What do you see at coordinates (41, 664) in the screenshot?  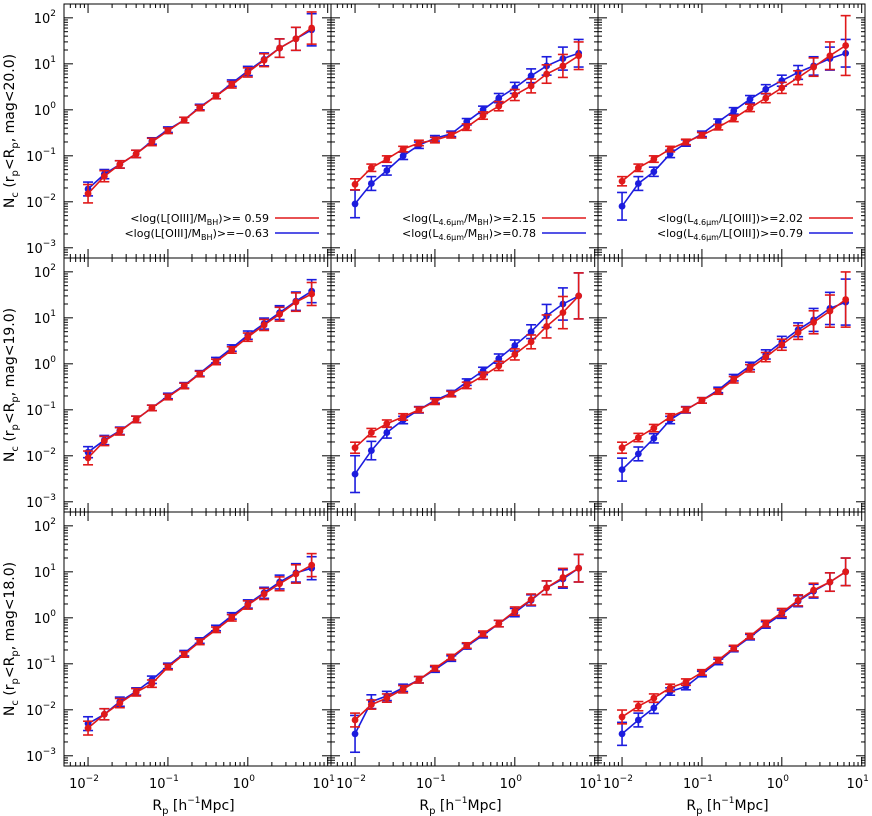 I see `y-tick-label: 10⁻¹` at bounding box center [41, 664].